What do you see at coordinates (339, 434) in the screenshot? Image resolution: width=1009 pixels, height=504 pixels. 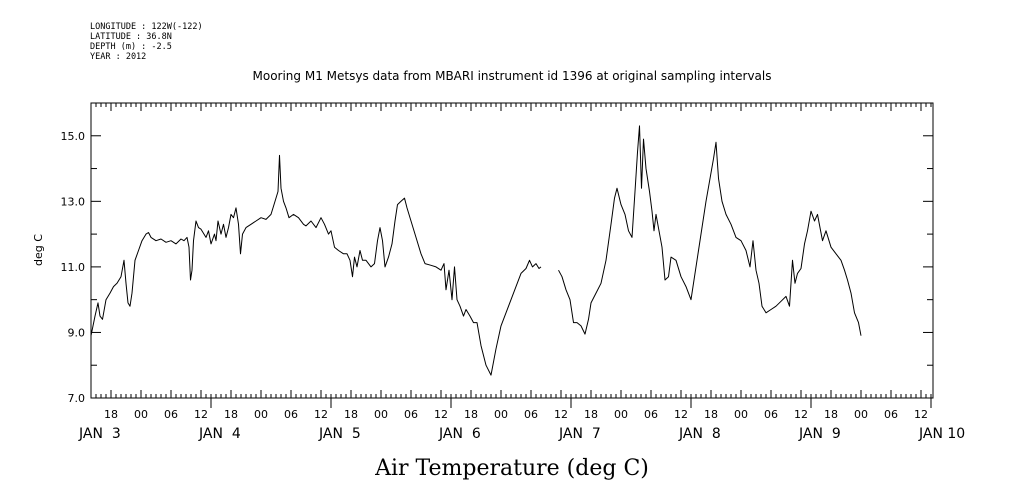 I see `day-label: JAN 5` at bounding box center [339, 434].